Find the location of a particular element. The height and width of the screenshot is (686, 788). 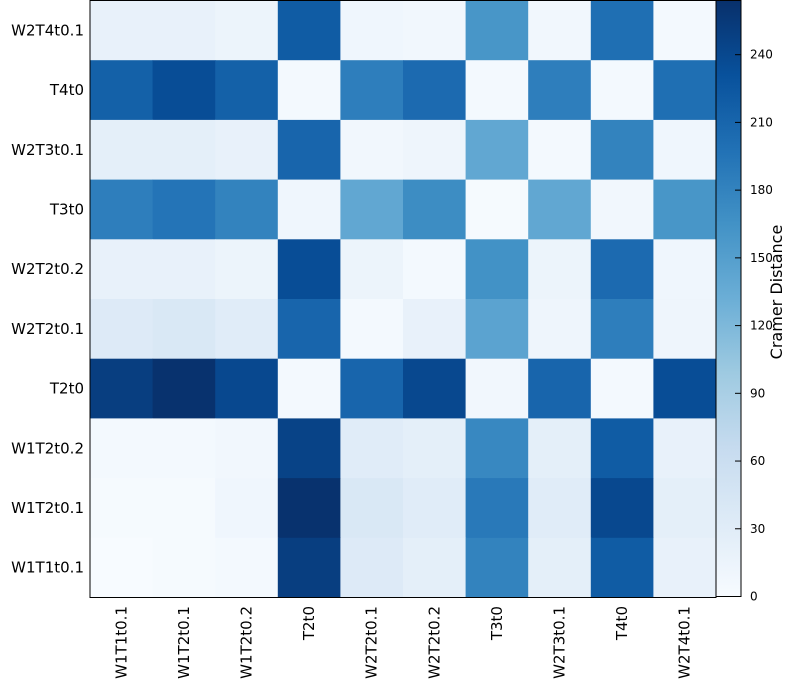

y-tick-label: W2T4t0.1 is located at coordinates (47, 30).